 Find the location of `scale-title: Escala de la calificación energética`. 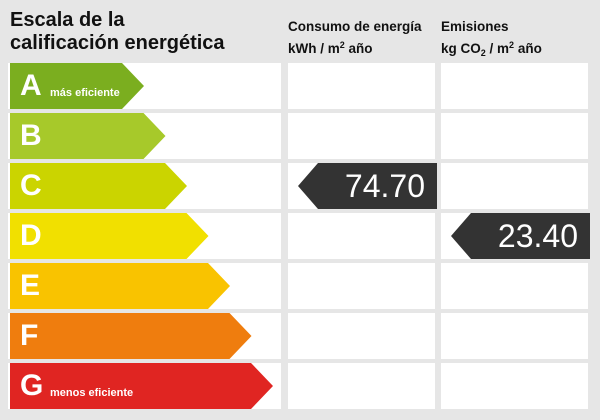

scale-title: Escala de la calificación energética is located at coordinates (145, 32).